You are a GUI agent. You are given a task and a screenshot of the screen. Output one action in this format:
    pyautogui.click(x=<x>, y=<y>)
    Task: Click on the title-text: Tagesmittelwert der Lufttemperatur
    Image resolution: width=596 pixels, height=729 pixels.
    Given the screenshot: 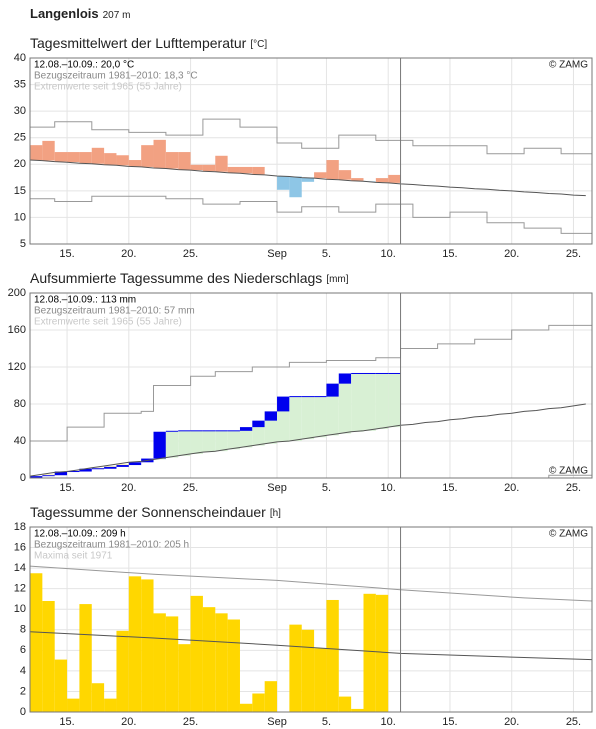 What is the action you would take?
    pyautogui.click(x=138, y=43)
    